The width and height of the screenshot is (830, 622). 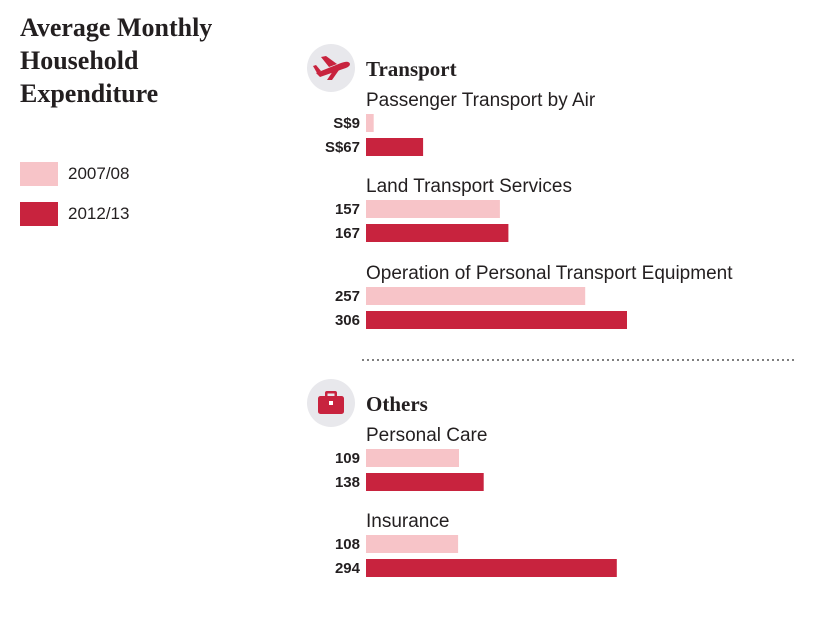 What do you see at coordinates (347, 544) in the screenshot?
I see `value-label-insurance-2007-08: 108` at bounding box center [347, 544].